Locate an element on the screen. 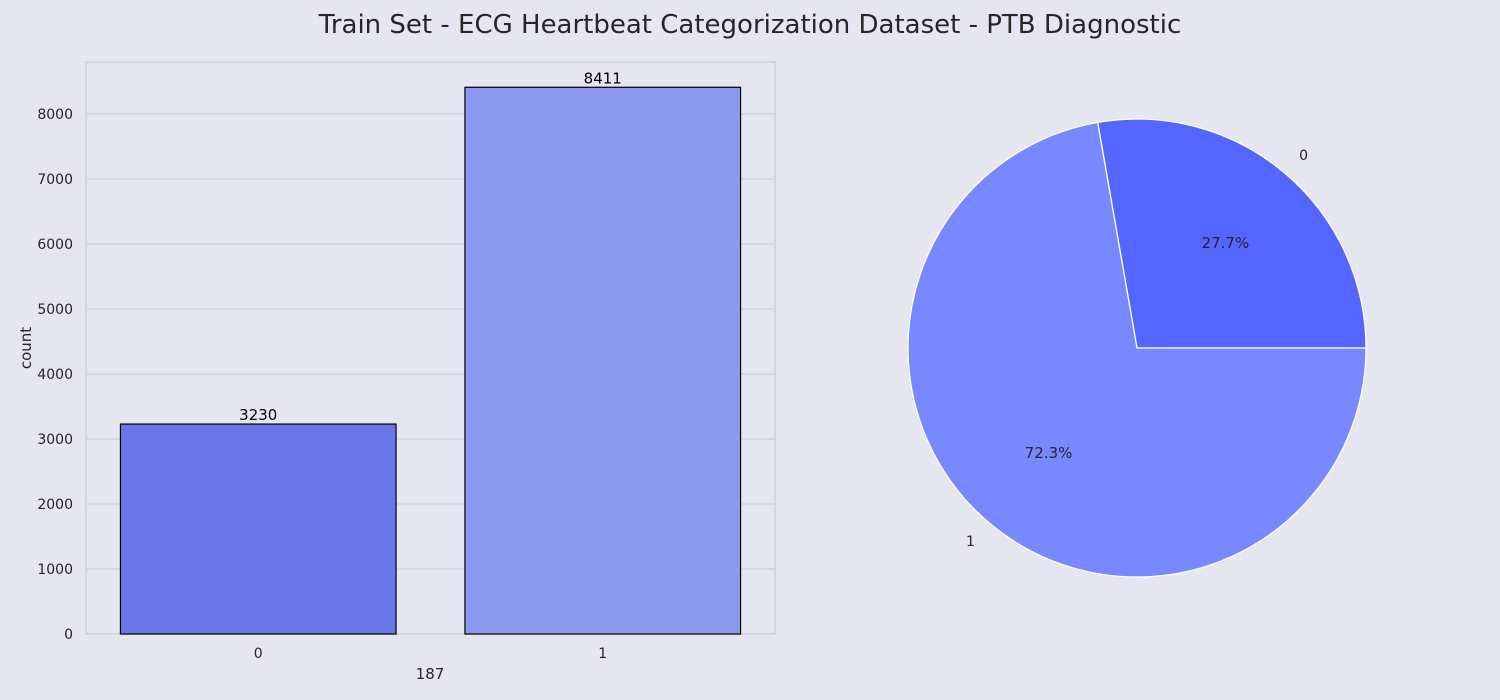  bar-y-tick-label: 2000 is located at coordinates (55, 505).